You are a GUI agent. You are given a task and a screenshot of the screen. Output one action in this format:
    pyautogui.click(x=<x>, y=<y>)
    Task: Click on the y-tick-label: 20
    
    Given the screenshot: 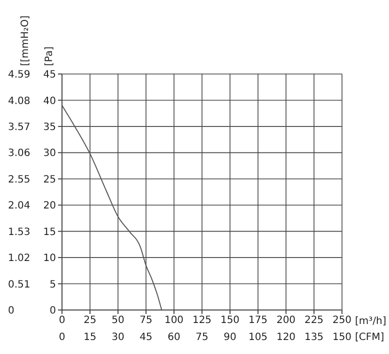 What is the action you would take?
    pyautogui.click(x=49, y=206)
    